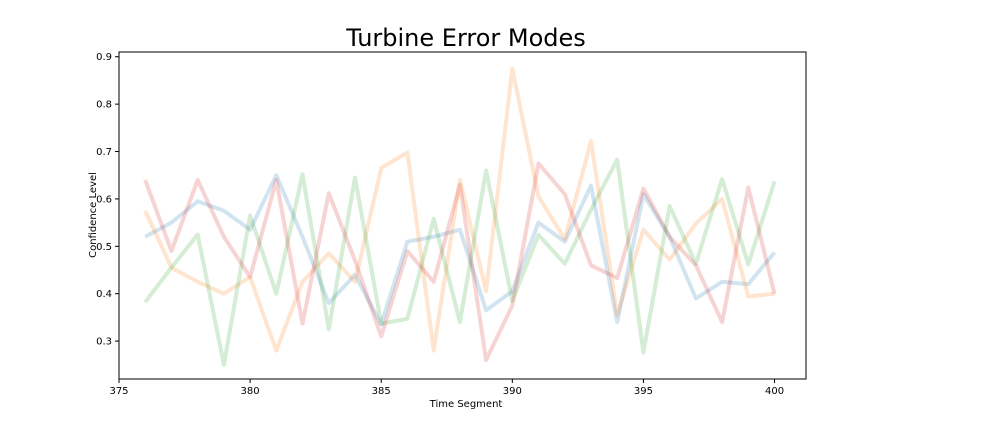 The height and width of the screenshot is (432, 1008). What do you see at coordinates (104, 152) in the screenshot?
I see `y-tick-label: 0.7` at bounding box center [104, 152].